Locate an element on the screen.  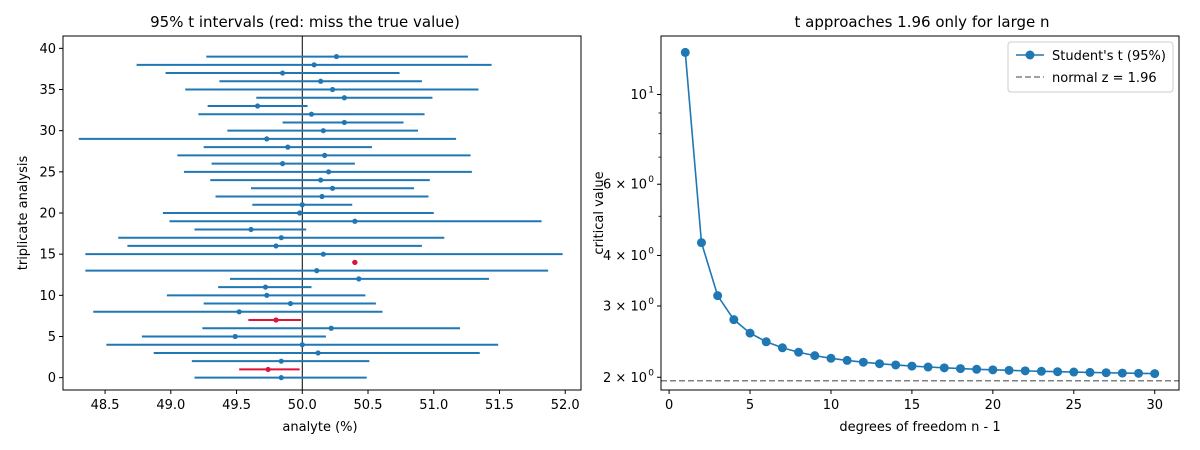
right-y-tick-label-0: 2 × 10 is located at coordinates (625, 378).